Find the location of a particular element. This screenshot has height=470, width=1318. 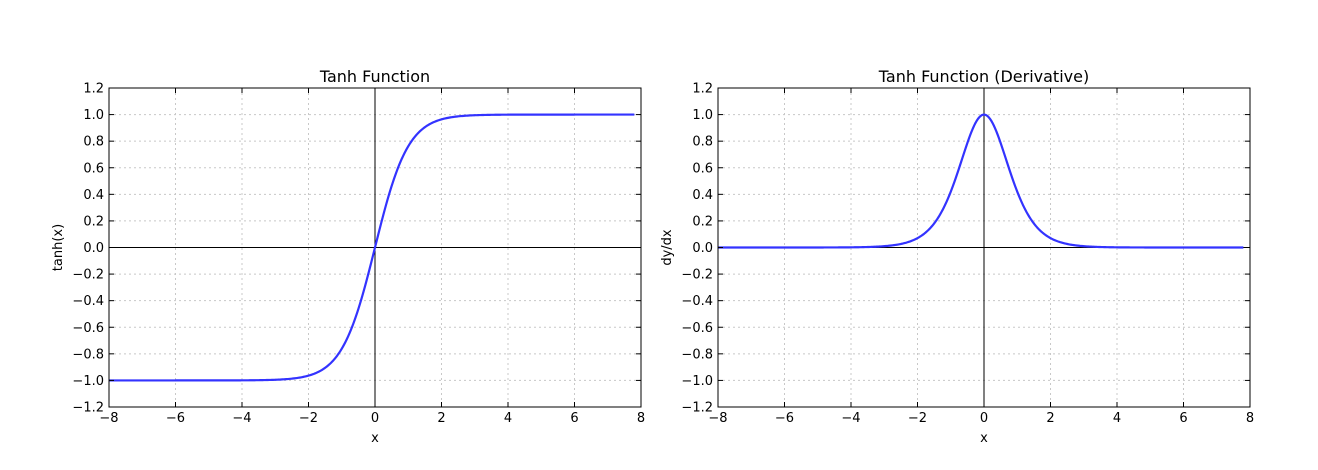

chart-title: Tanh Function (Derivative) is located at coordinates (983, 76).